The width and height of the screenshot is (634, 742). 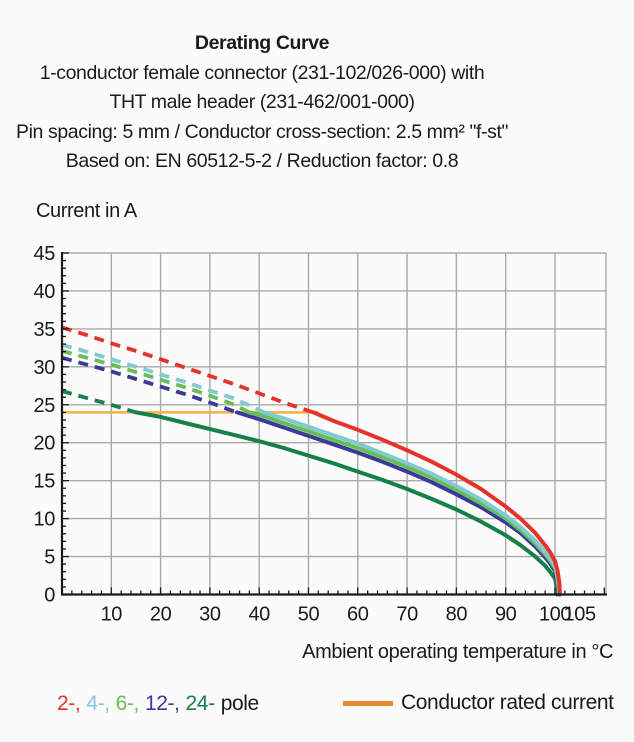 What do you see at coordinates (506, 615) in the screenshot?
I see `x-tick-label: 90` at bounding box center [506, 615].